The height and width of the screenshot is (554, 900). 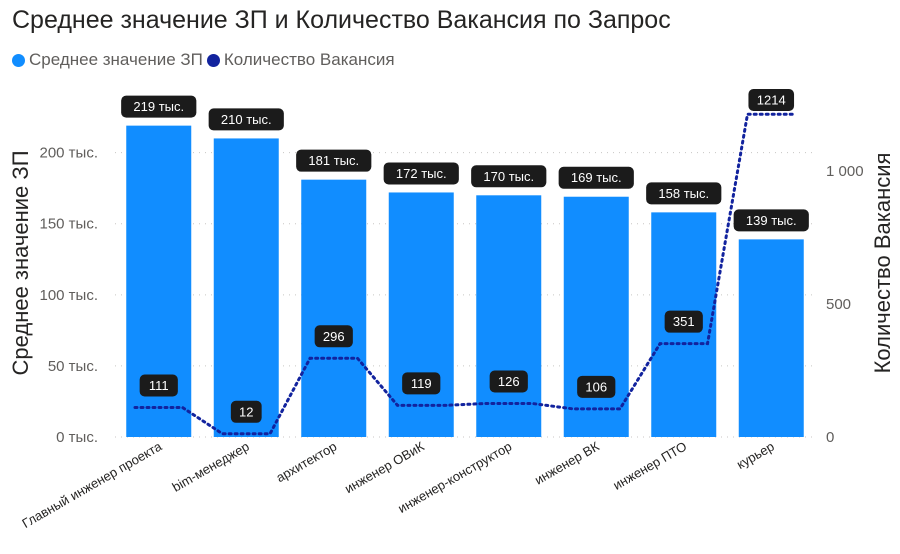 What do you see at coordinates (18, 60) in the screenshot?
I see `legend-marker-salary` at bounding box center [18, 60].